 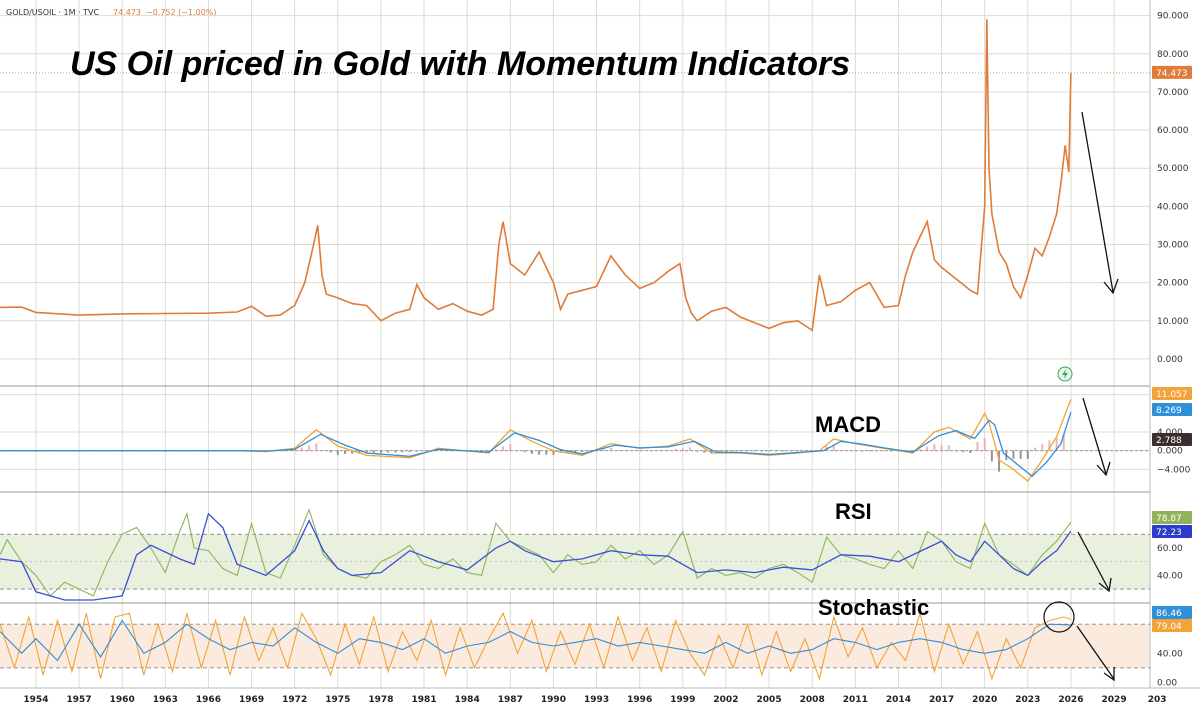 What do you see at coordinates (1111, 286) in the screenshot?
I see `price-arrow-head` at bounding box center [1111, 286].